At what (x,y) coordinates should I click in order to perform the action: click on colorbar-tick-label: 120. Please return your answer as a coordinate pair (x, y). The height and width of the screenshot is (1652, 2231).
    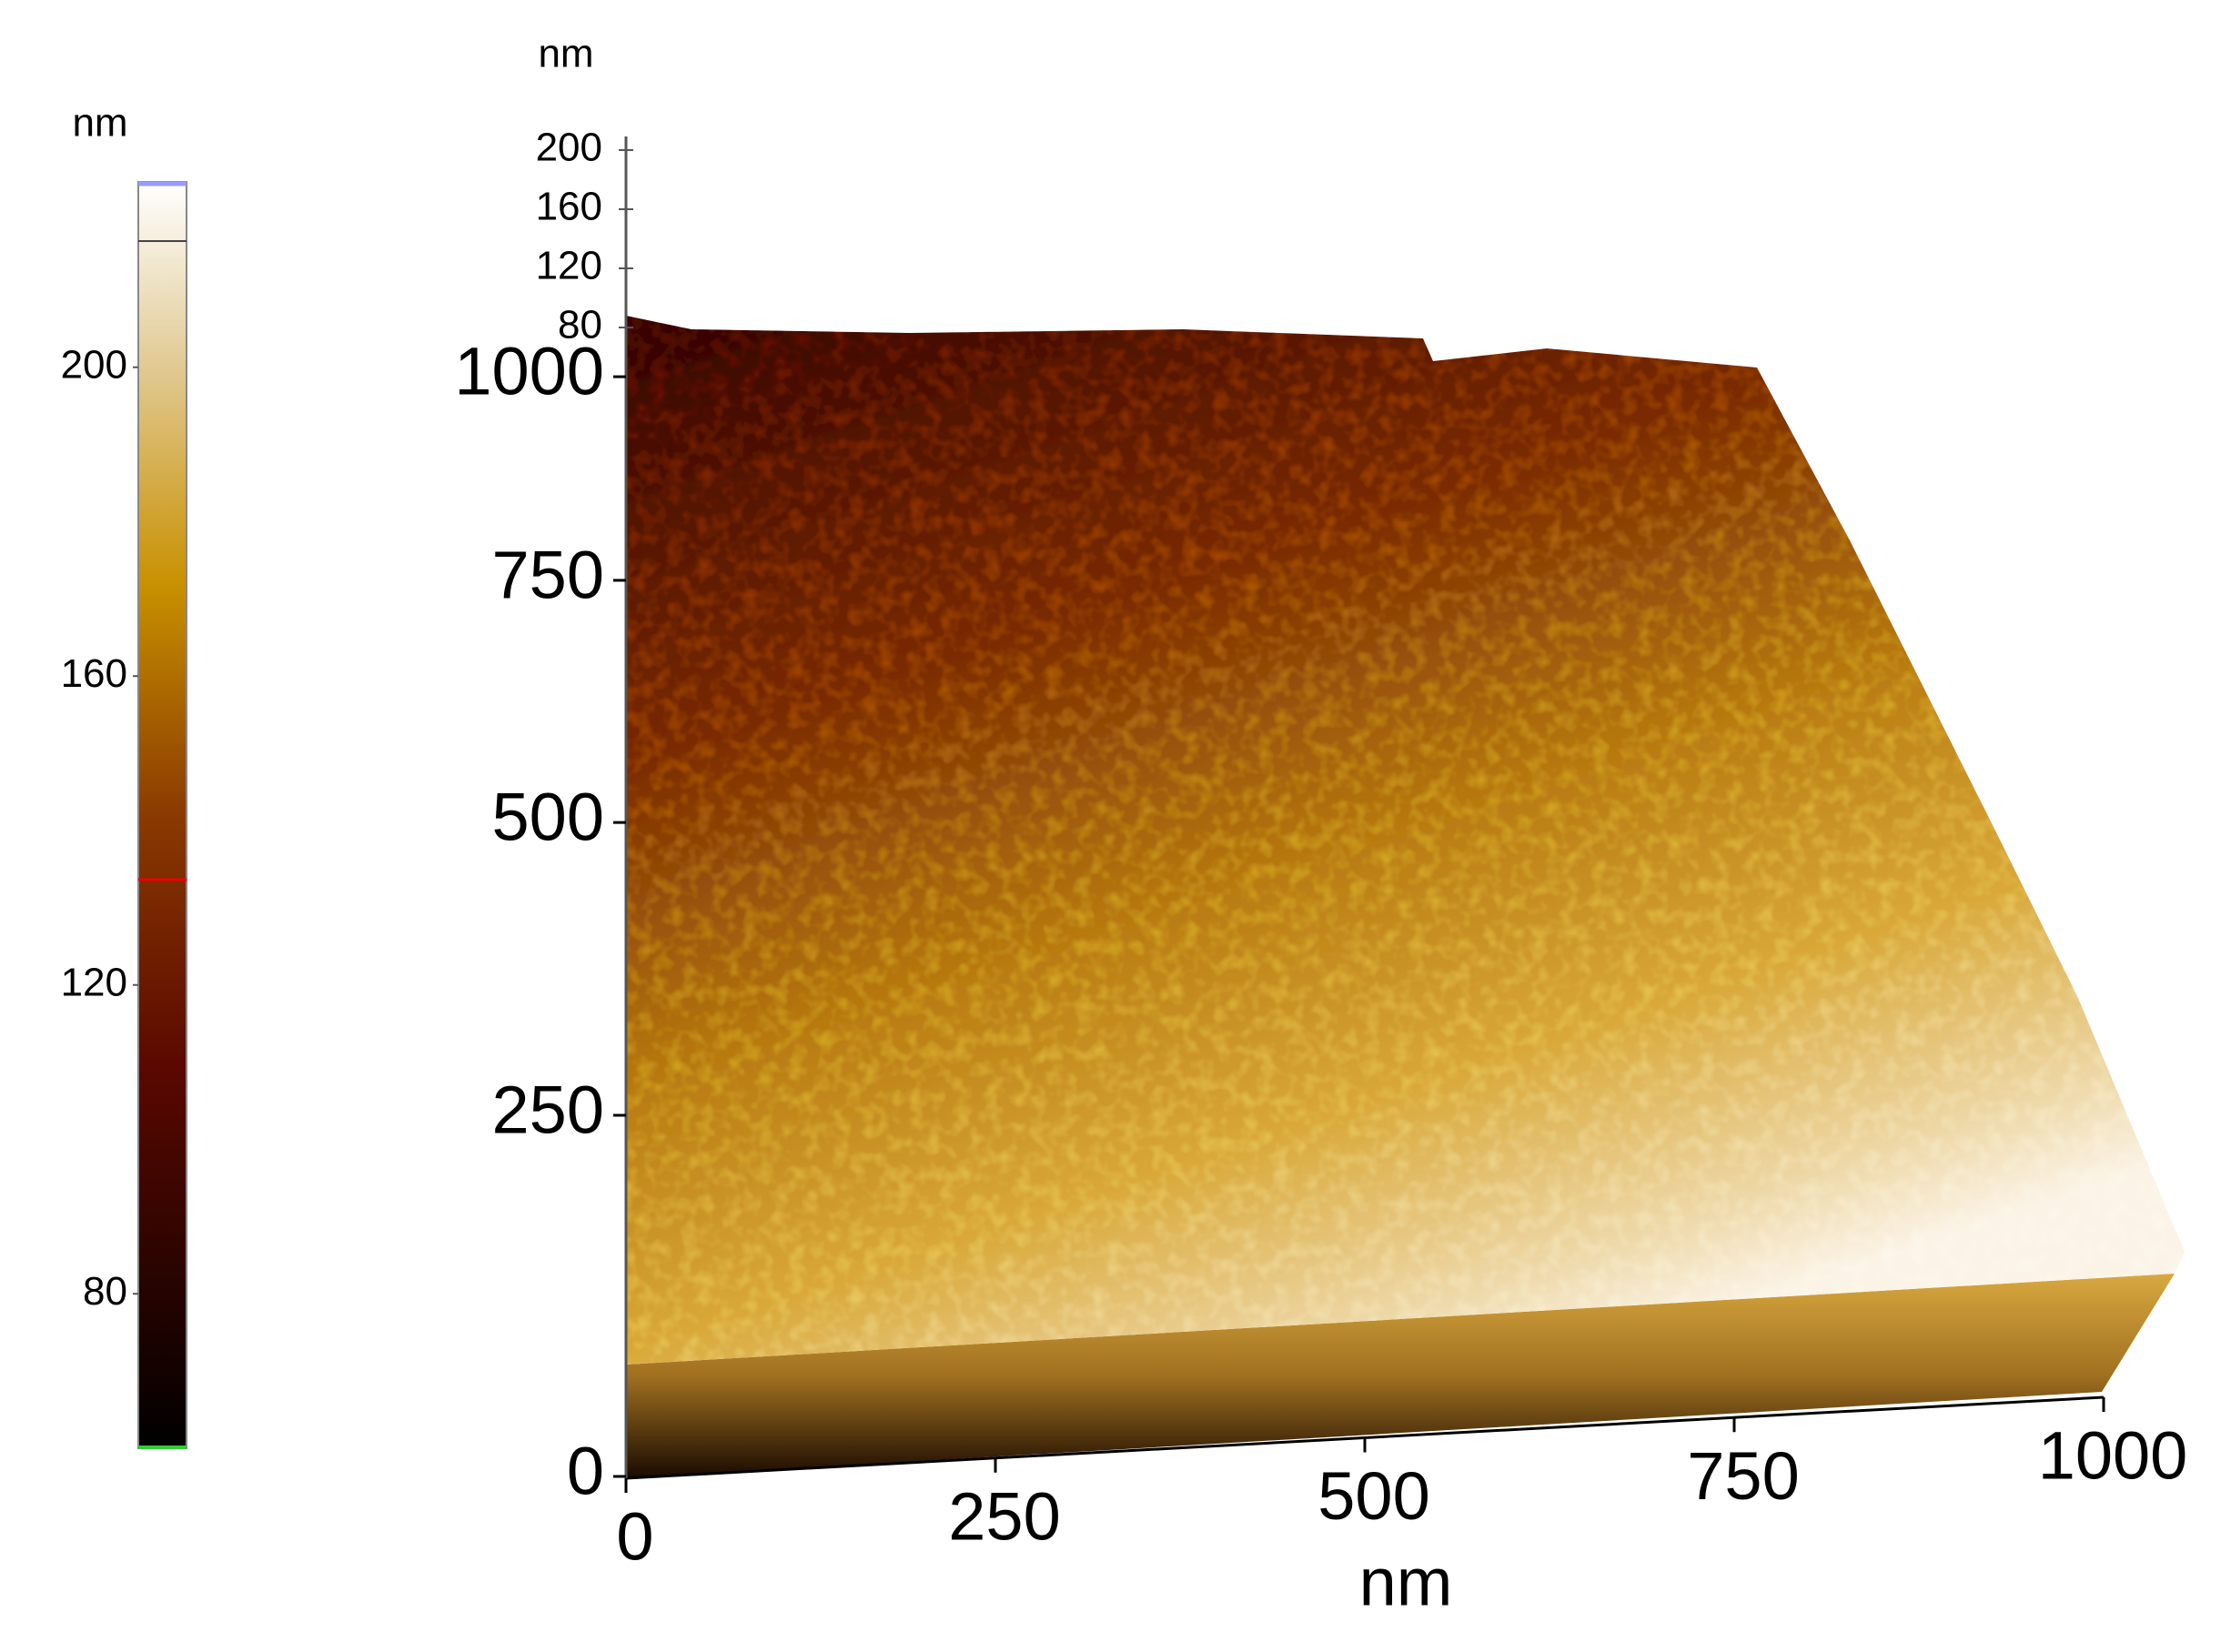
    Looking at the image, I should click on (94, 982).